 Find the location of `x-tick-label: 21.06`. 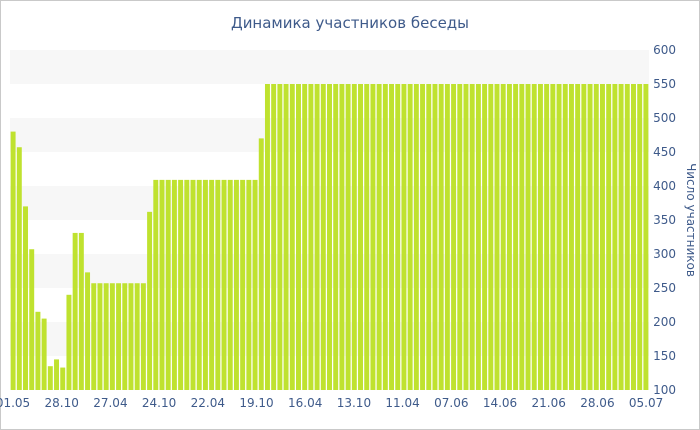

x-tick-label: 21.06 is located at coordinates (549, 403).